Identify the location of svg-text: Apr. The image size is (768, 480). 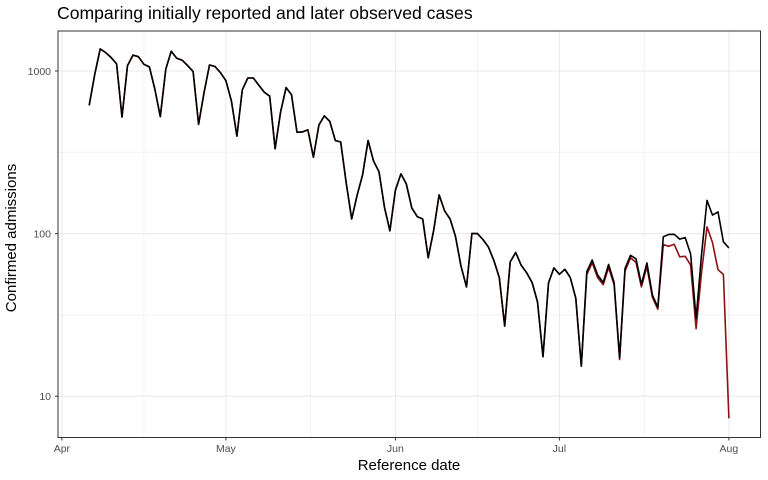
(62, 449).